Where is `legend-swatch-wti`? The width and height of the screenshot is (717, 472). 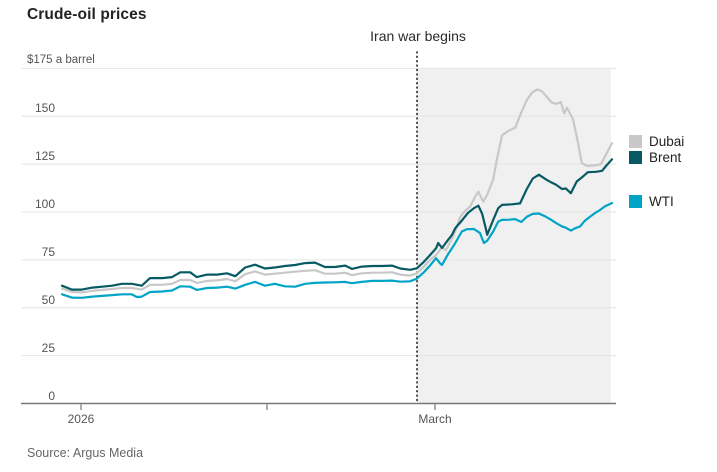
legend-swatch-wti is located at coordinates (635, 201).